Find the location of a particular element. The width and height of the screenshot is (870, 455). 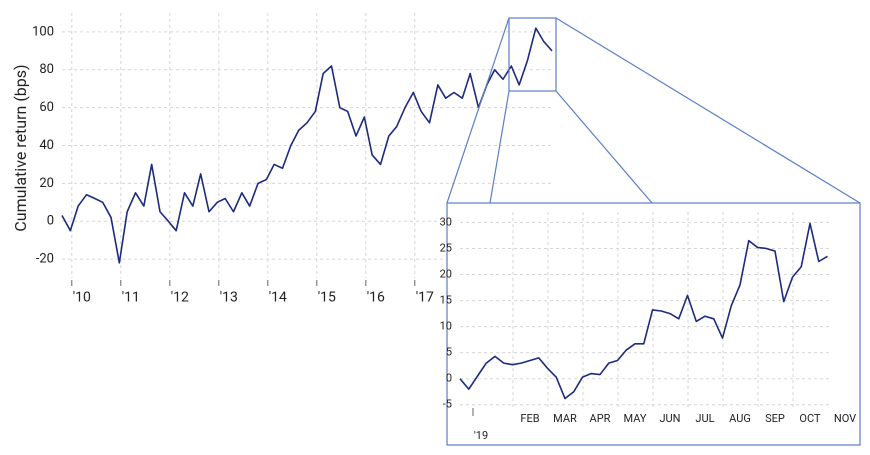

x-tick-label: '17 is located at coordinates (425, 298).